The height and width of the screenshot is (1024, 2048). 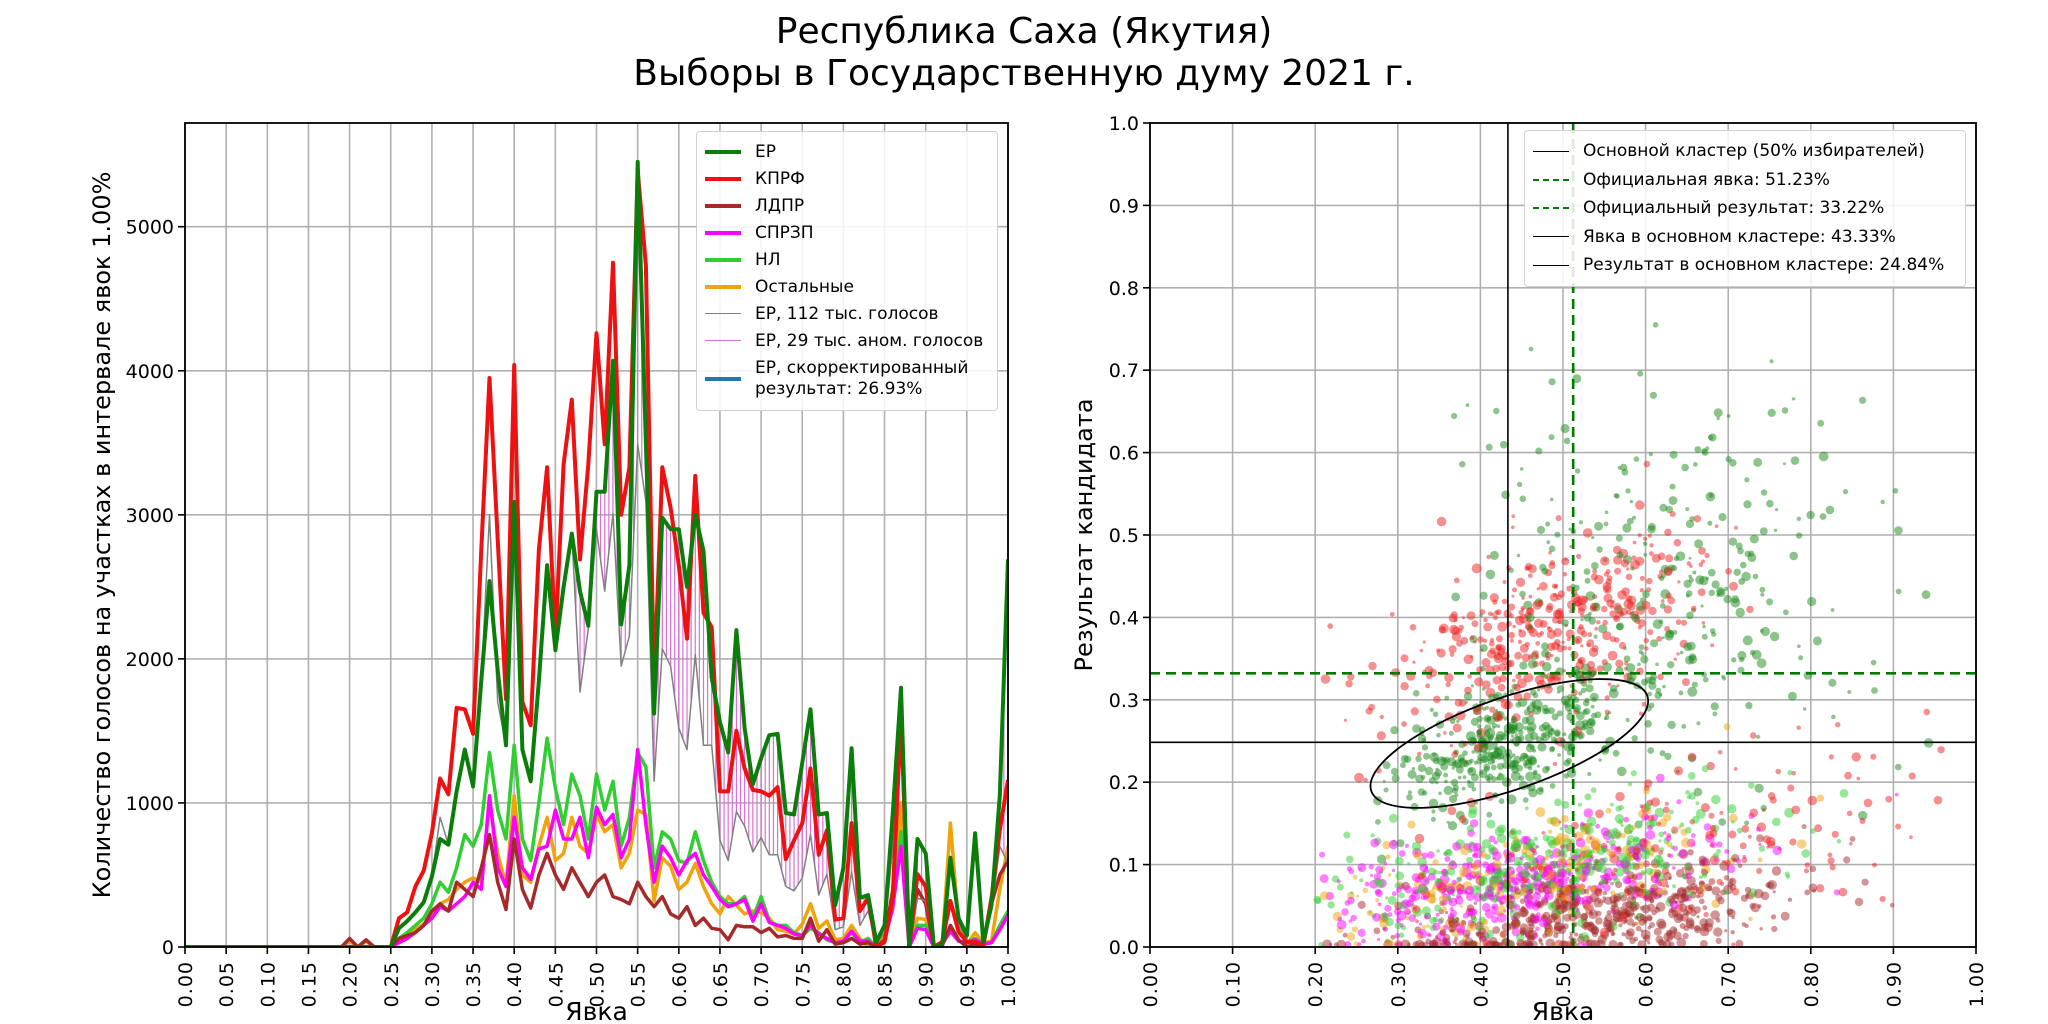 I want to click on legend-label: Основной кластер (50% избирателей), so click(x=1754, y=151).